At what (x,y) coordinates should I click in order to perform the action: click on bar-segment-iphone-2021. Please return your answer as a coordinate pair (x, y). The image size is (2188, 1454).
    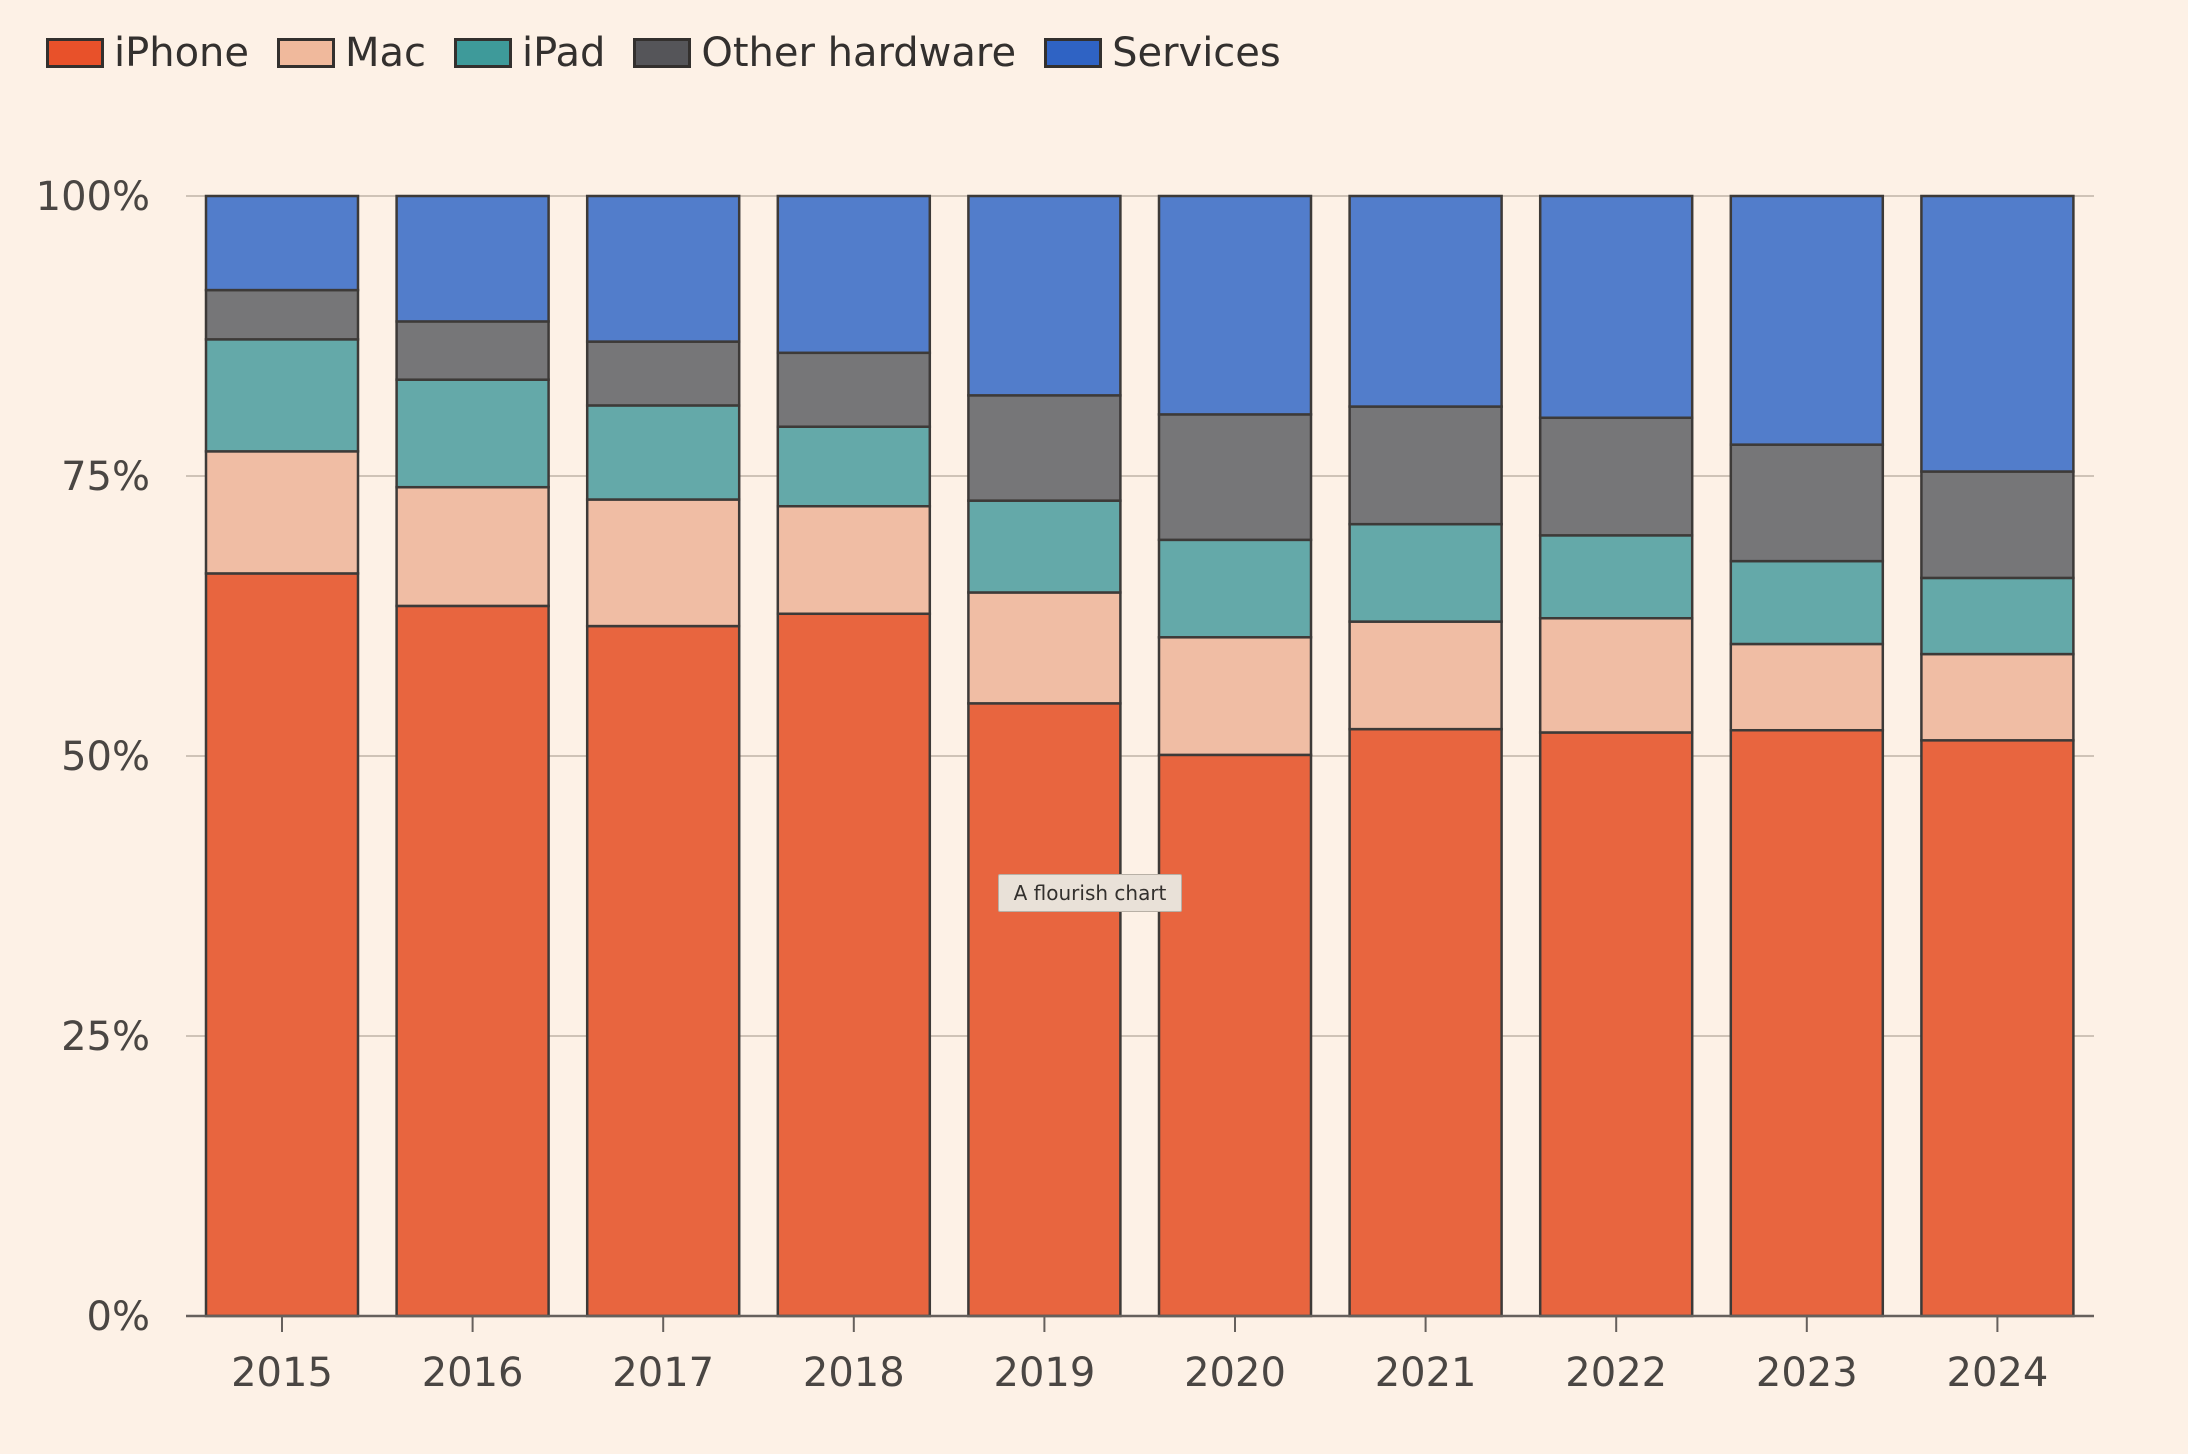
    Looking at the image, I should click on (1425, 1022).